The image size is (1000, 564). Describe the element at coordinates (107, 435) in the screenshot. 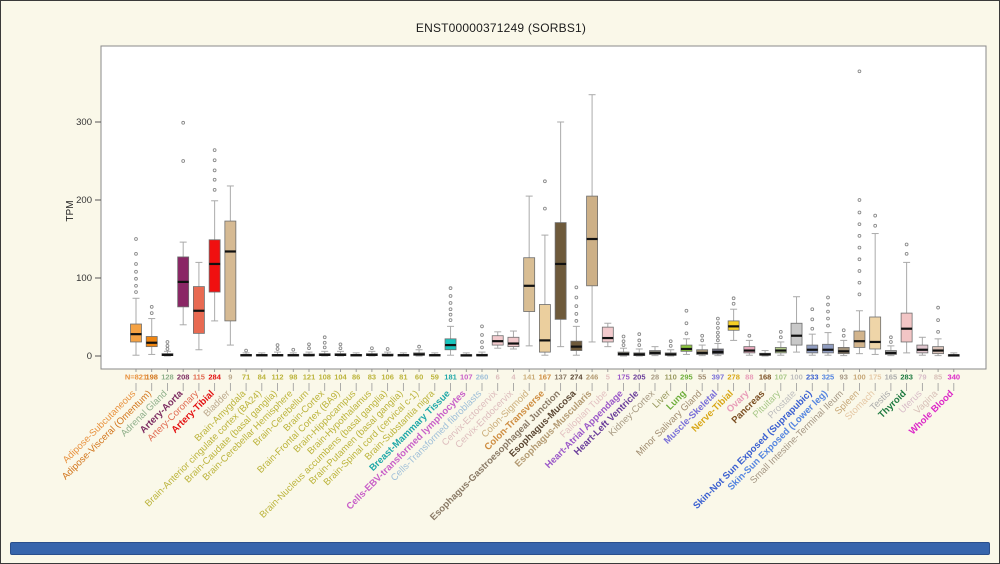

I see `tissue-label: Adipose-Visceral (Omentum)` at that location.